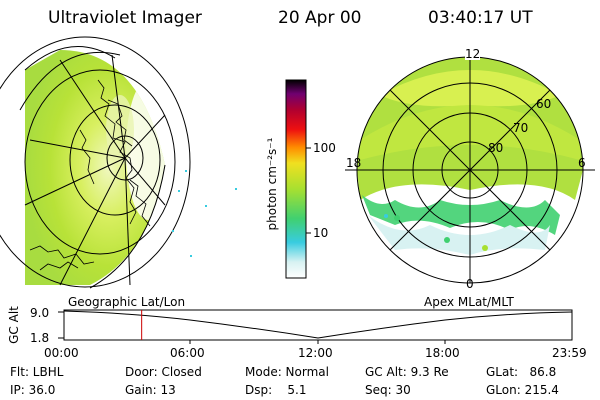 The image size is (600, 400). What do you see at coordinates (287, 372) in the screenshot?
I see `mode-info: Mode: Normal` at bounding box center [287, 372].